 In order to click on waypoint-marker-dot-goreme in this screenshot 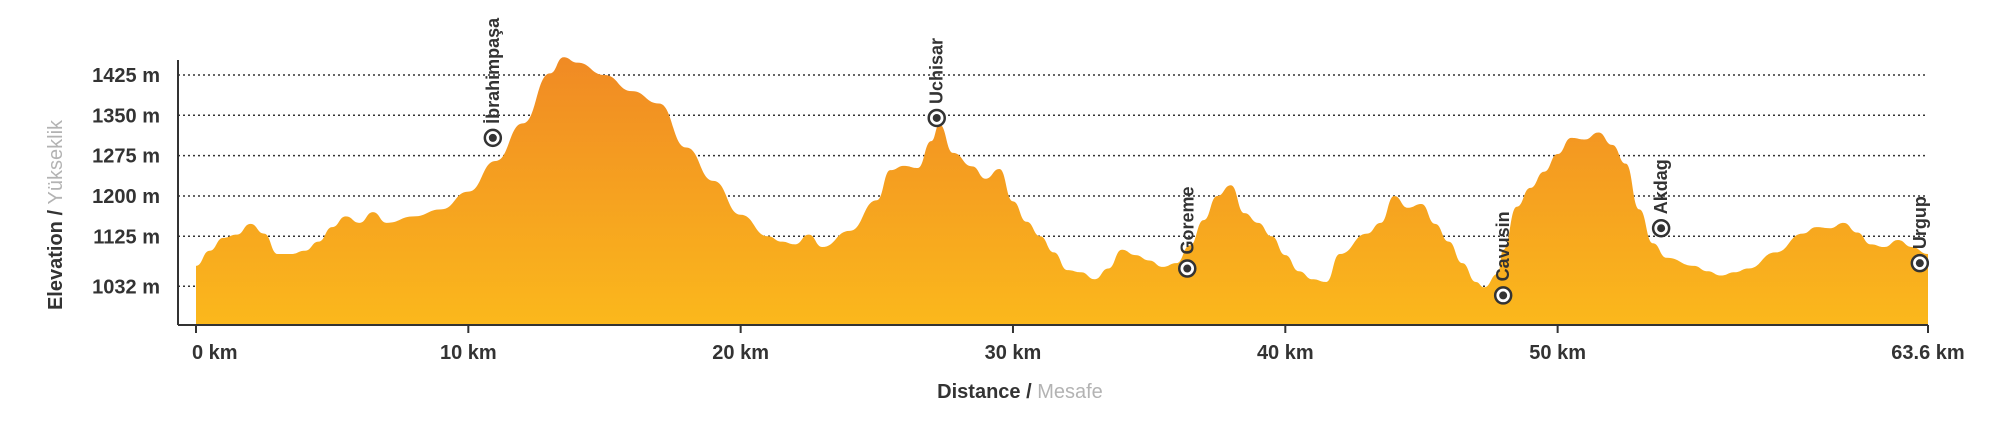, I will do `click(1187, 268)`.